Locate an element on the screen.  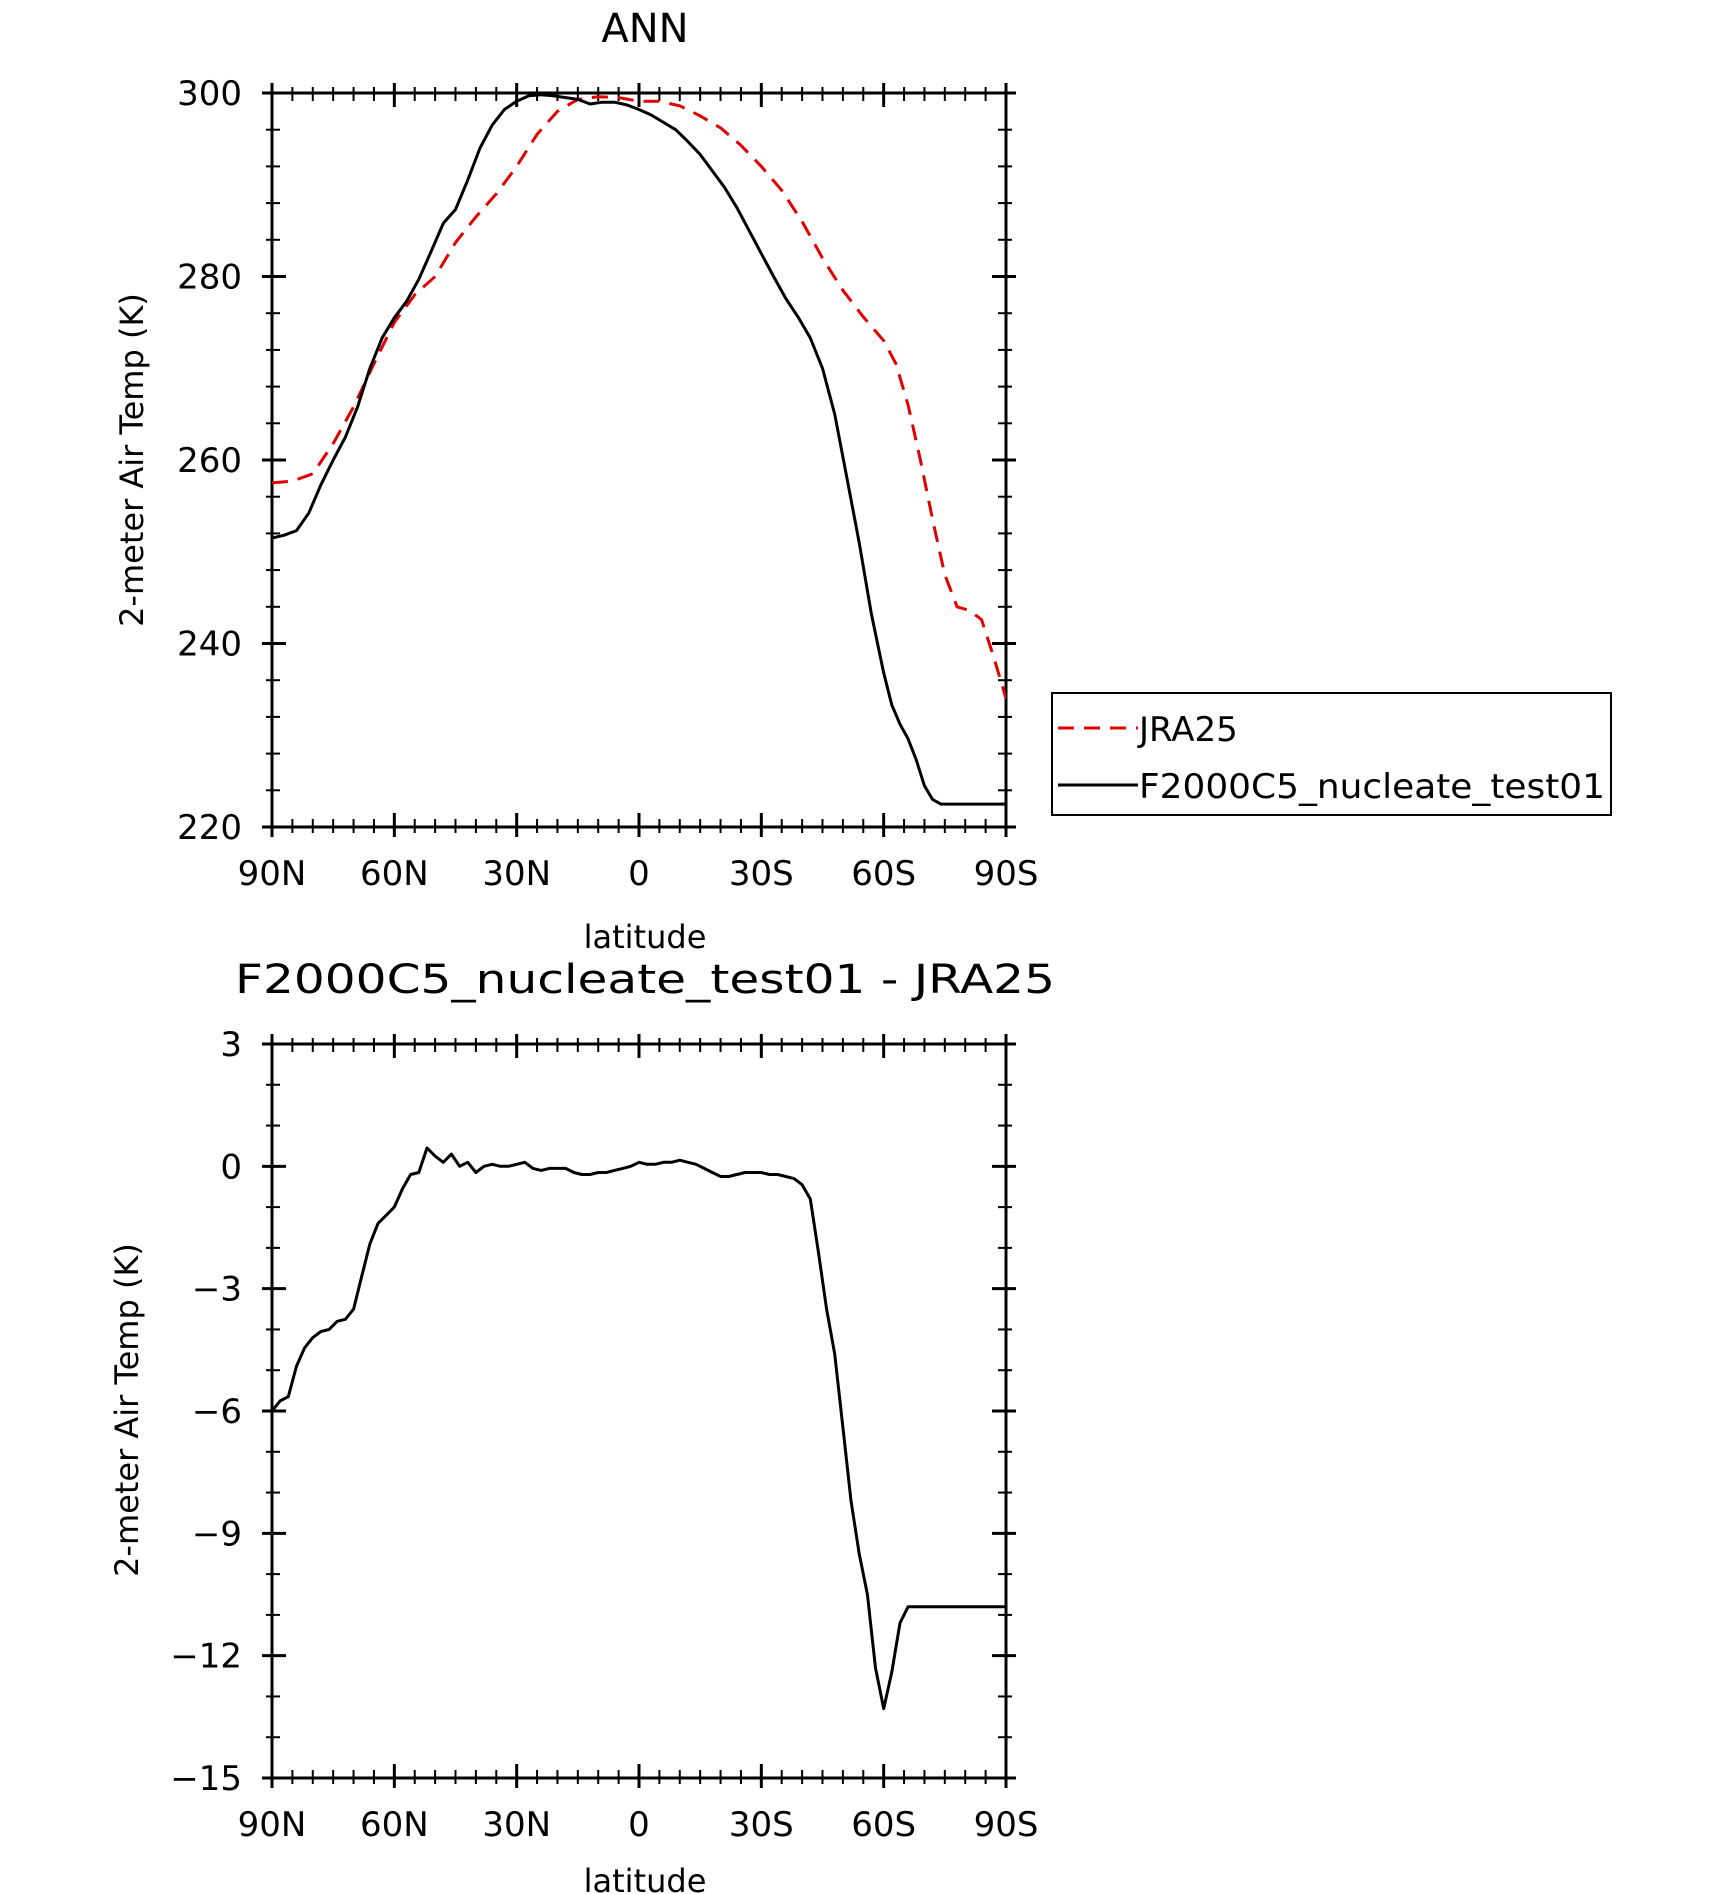
y-tick-label: −9 is located at coordinates (217, 1534).